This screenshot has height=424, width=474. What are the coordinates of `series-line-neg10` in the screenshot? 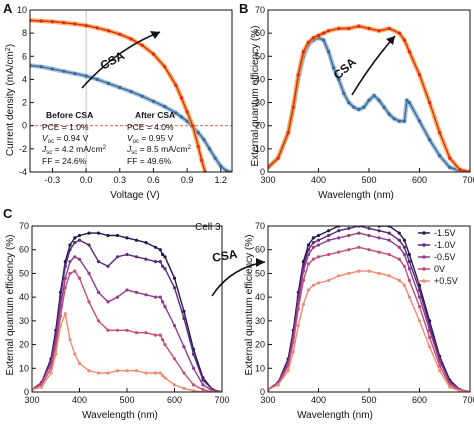 It's located at (127, 315).